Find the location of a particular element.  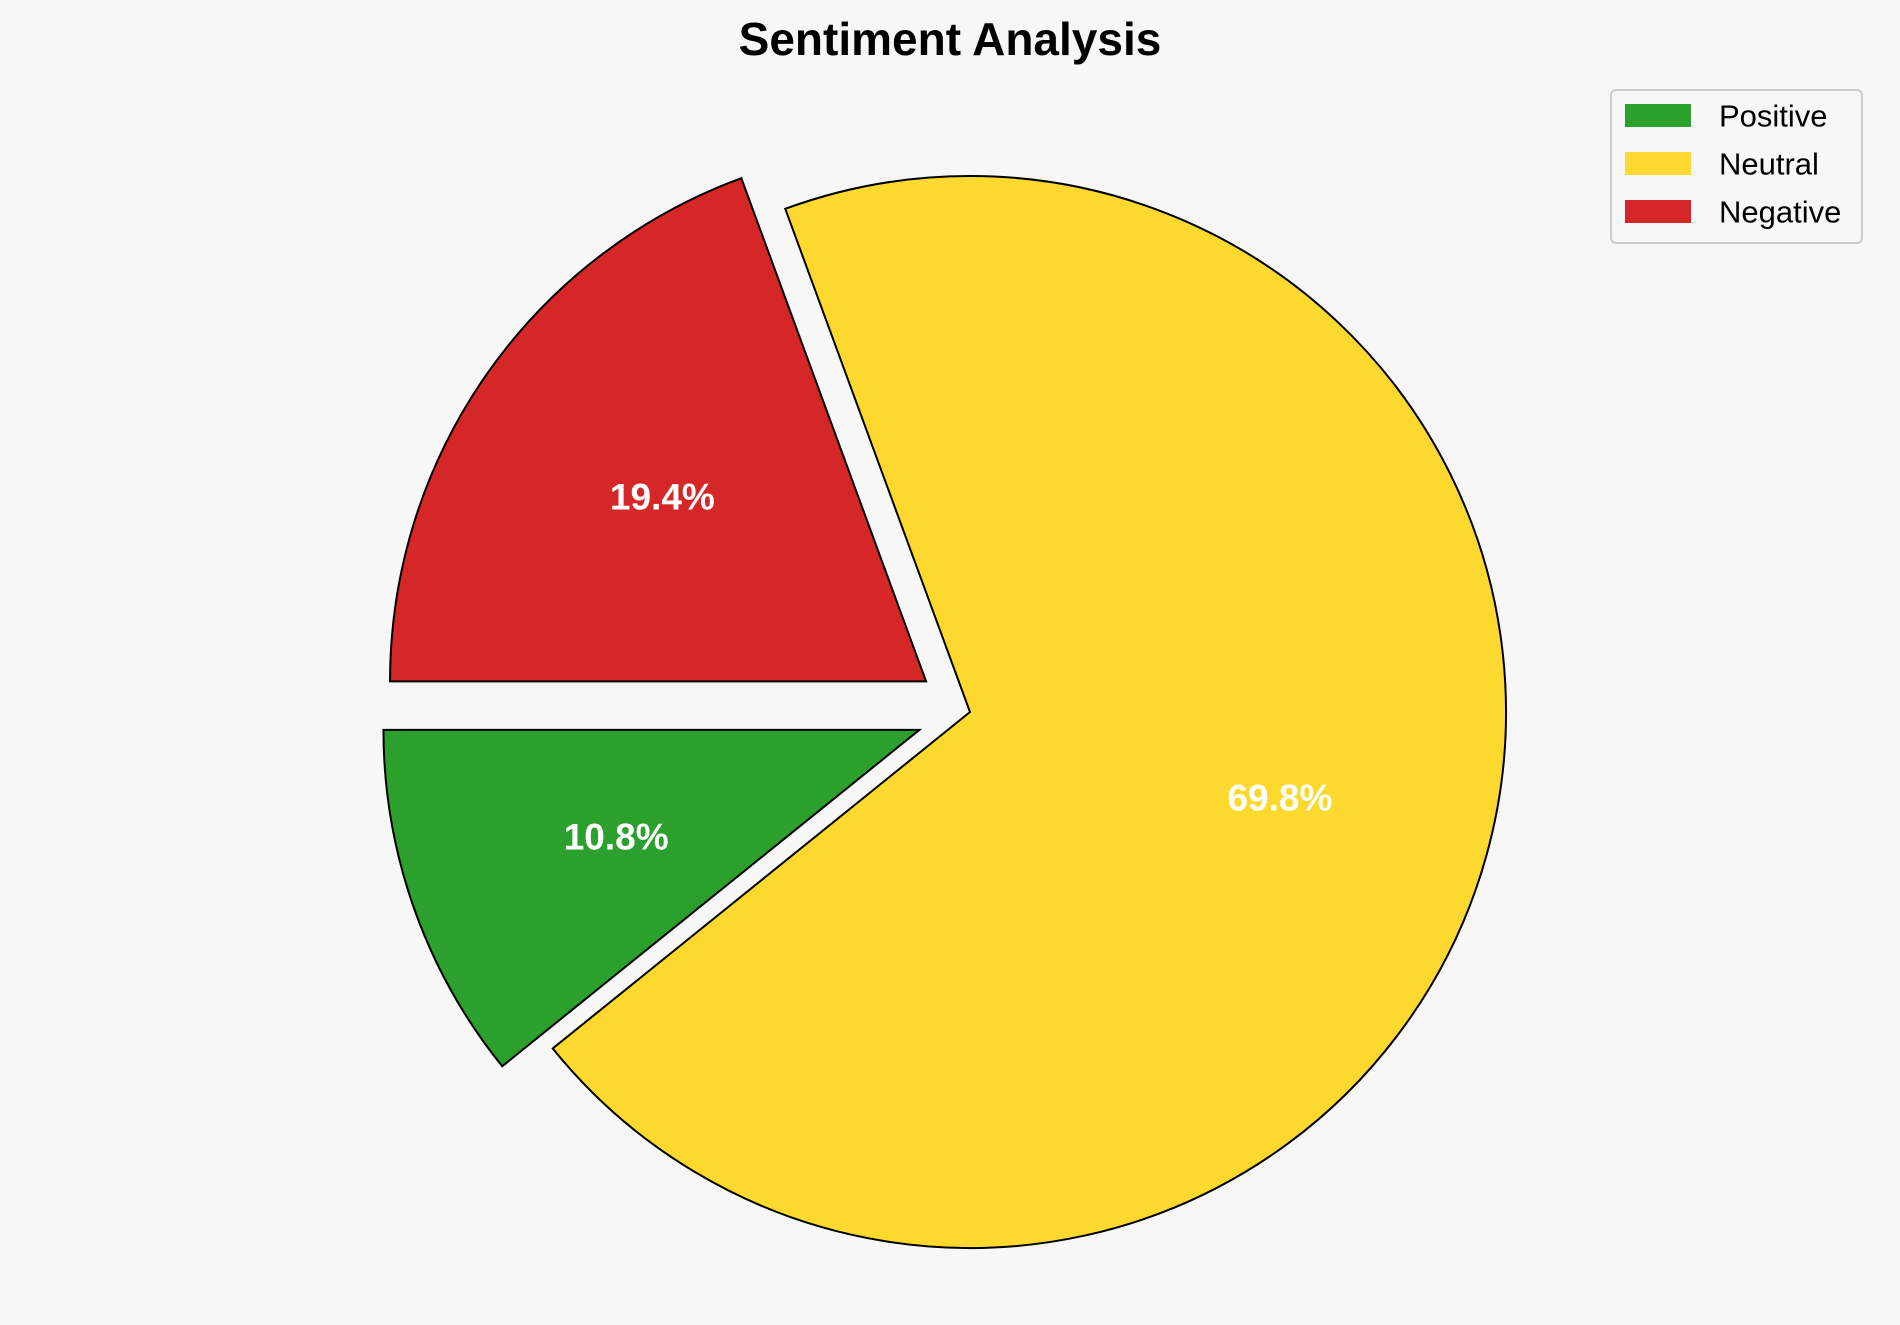

pie-slice-positive is located at coordinates (652, 898).